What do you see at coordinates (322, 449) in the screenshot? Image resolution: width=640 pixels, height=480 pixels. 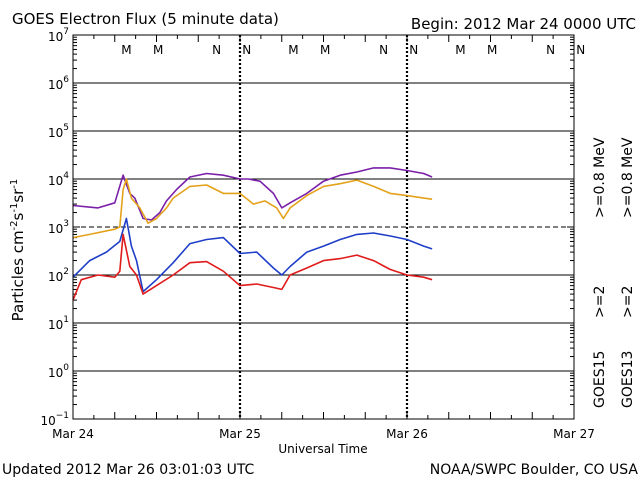 I see `x-axis-label: Universal Time` at bounding box center [322, 449].